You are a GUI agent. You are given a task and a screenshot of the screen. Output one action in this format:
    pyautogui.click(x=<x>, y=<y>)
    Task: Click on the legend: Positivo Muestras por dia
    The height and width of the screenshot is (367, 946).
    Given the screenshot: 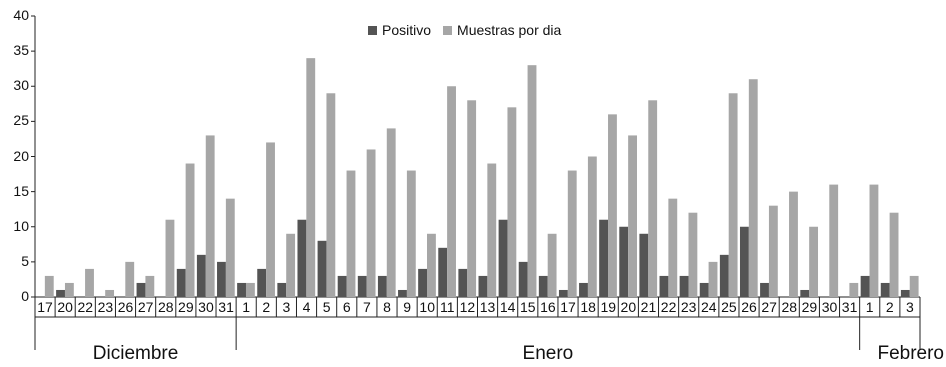 What is the action you would take?
    pyautogui.click(x=470, y=30)
    